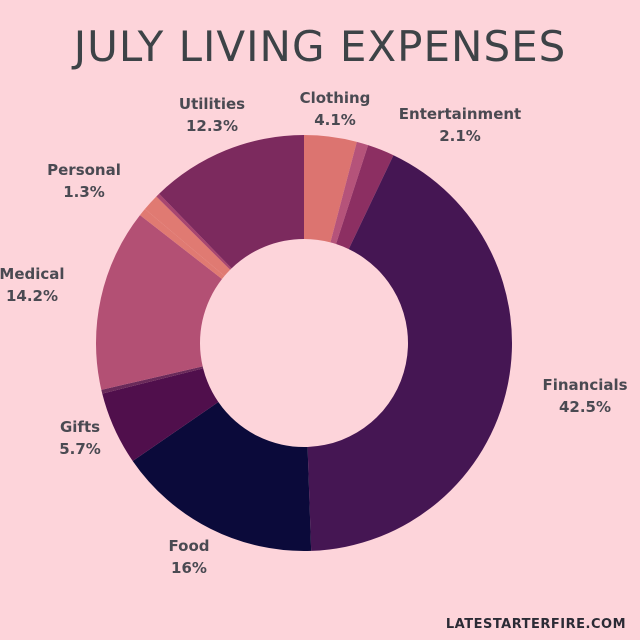 The width and height of the screenshot is (640, 640). I want to click on slice-medical, so click(158, 302).